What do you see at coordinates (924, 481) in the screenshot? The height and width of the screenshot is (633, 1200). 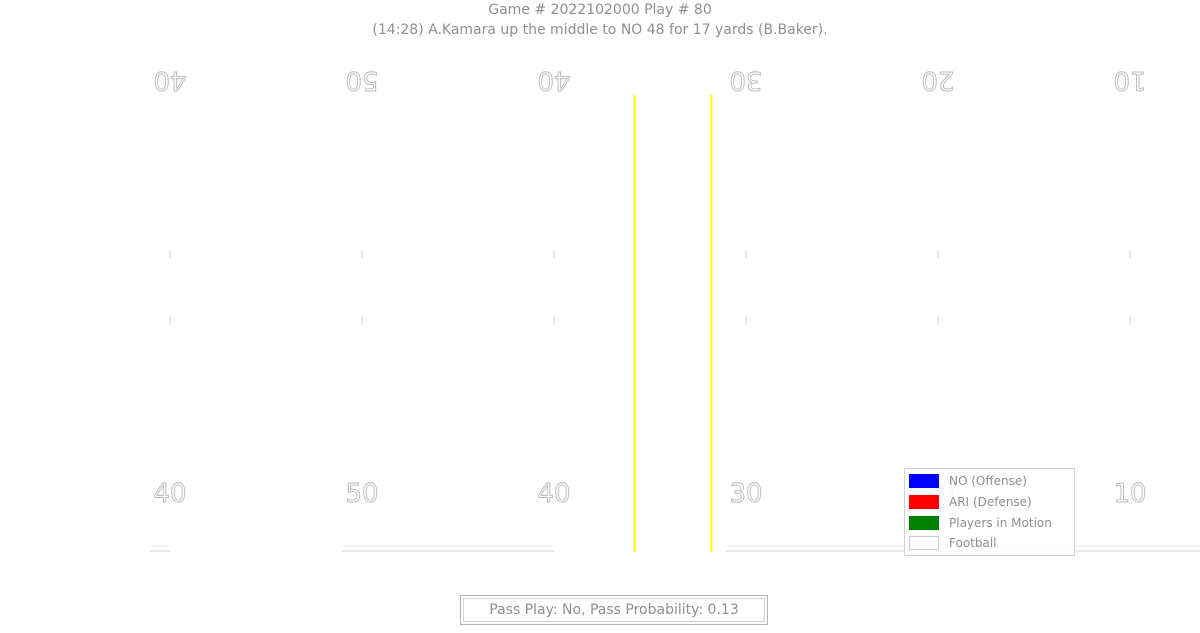 I see `legend-swatch-offense` at bounding box center [924, 481].